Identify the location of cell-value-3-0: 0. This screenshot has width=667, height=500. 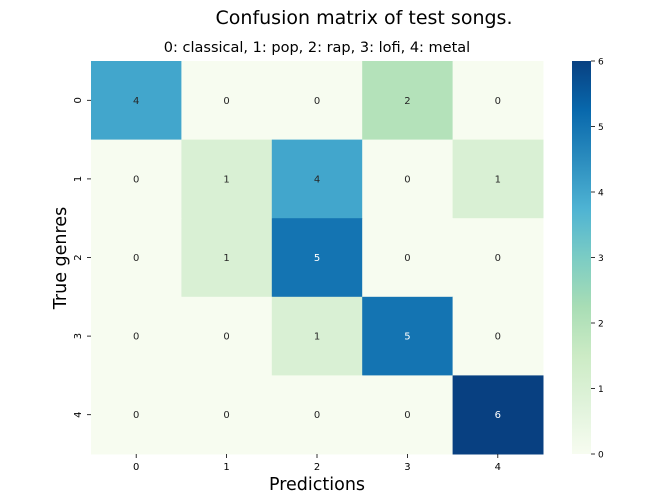
(136, 337).